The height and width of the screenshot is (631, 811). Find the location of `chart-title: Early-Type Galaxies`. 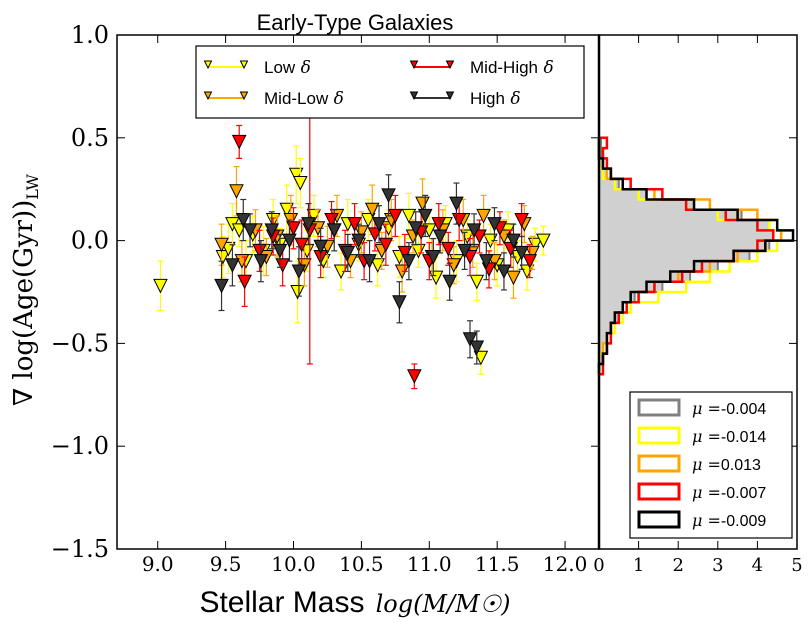

chart-title: Early-Type Galaxies is located at coordinates (355, 22).